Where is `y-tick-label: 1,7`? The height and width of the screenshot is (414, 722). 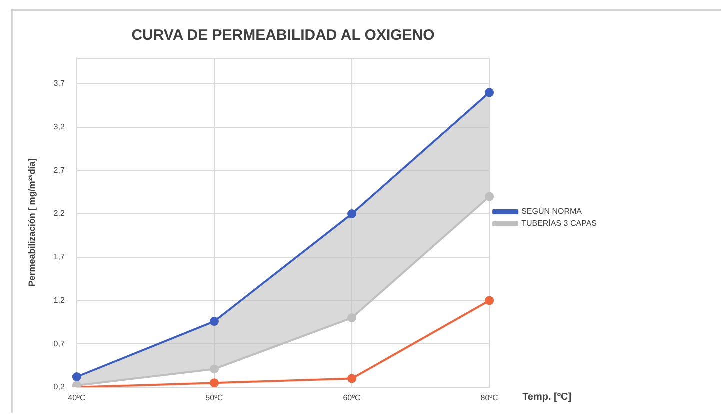 y-tick-label: 1,7 is located at coordinates (60, 257).